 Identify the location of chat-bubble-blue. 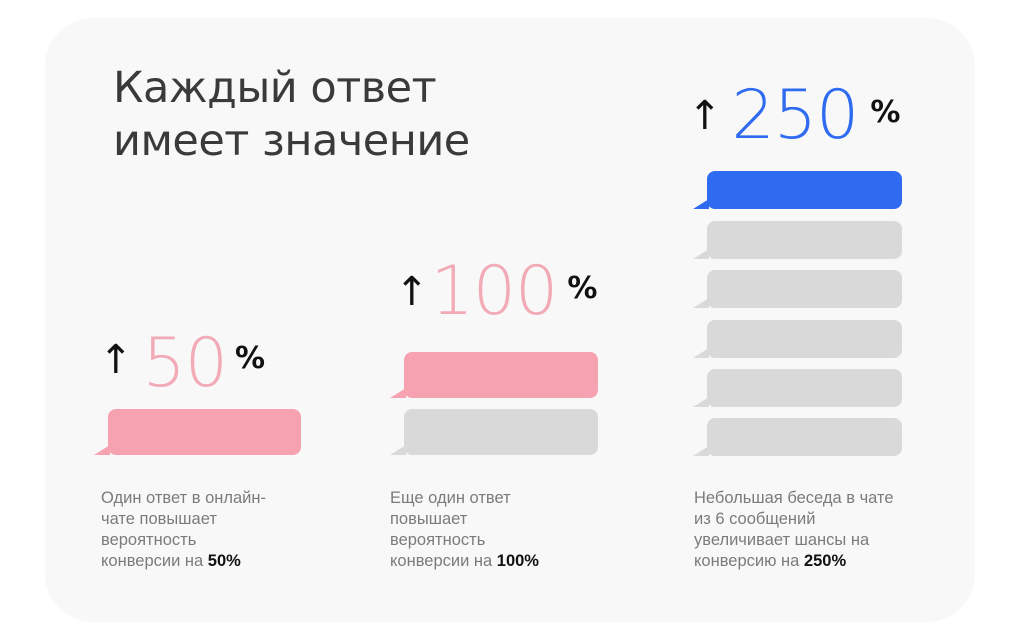
(797, 190).